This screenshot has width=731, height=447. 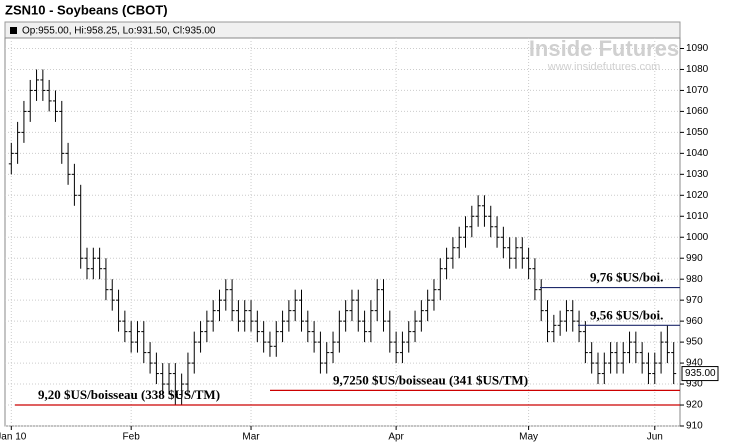 I want to click on annotation-label: 9,7250 $US/boisseau (341 $US/TM), so click(x=430, y=379).